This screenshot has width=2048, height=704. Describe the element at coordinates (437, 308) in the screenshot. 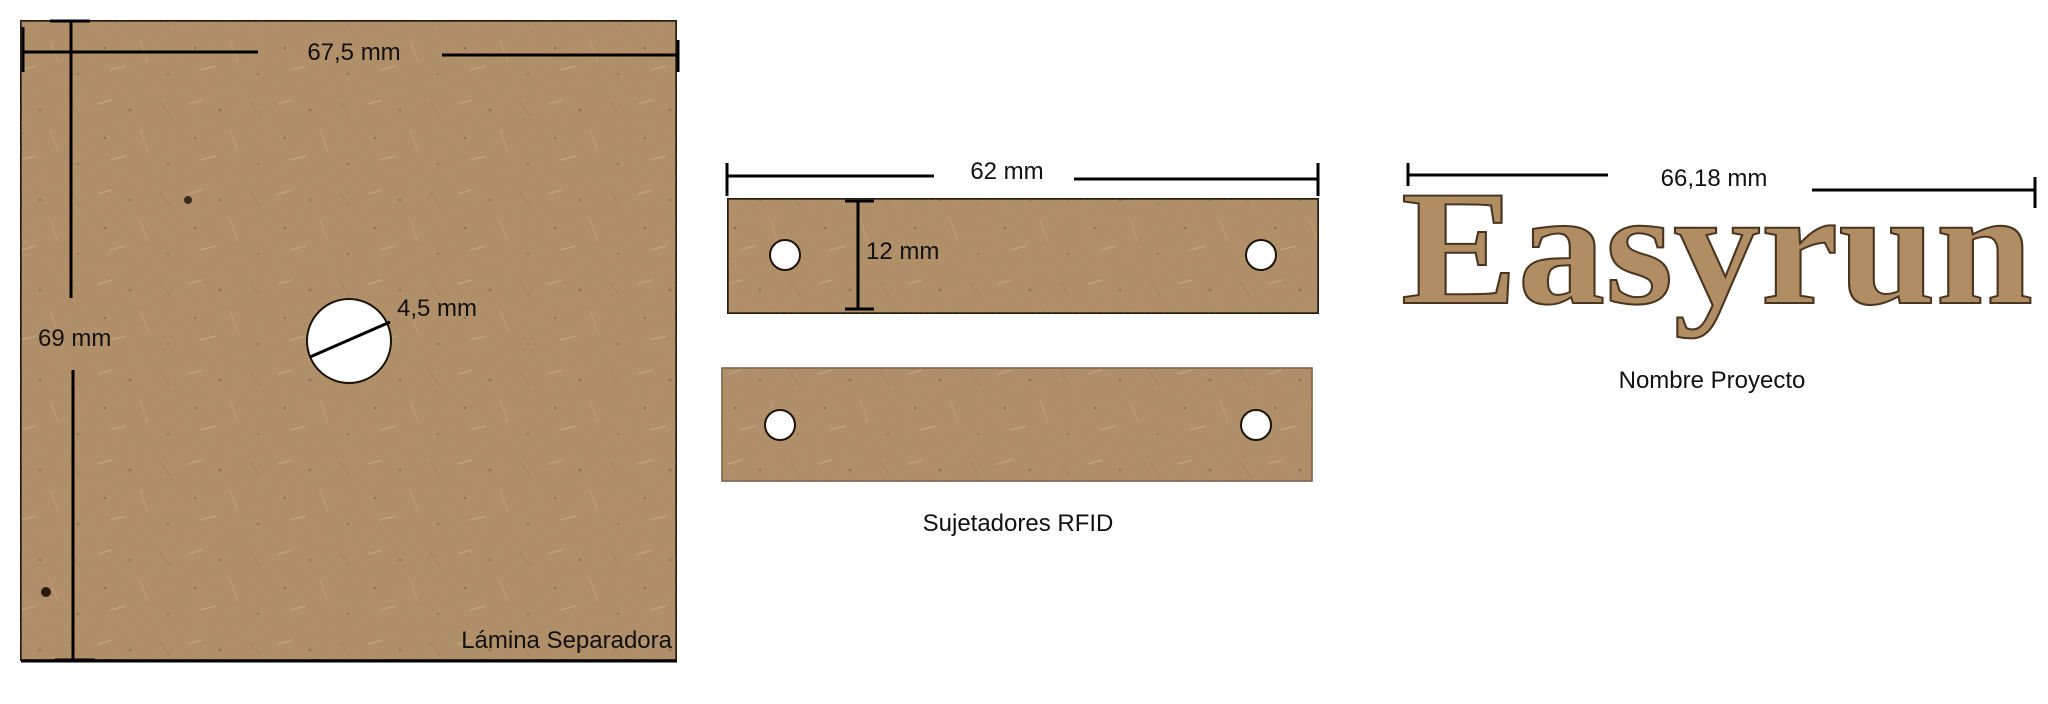

I see `hole-diameter-label: 4,5 mm` at that location.